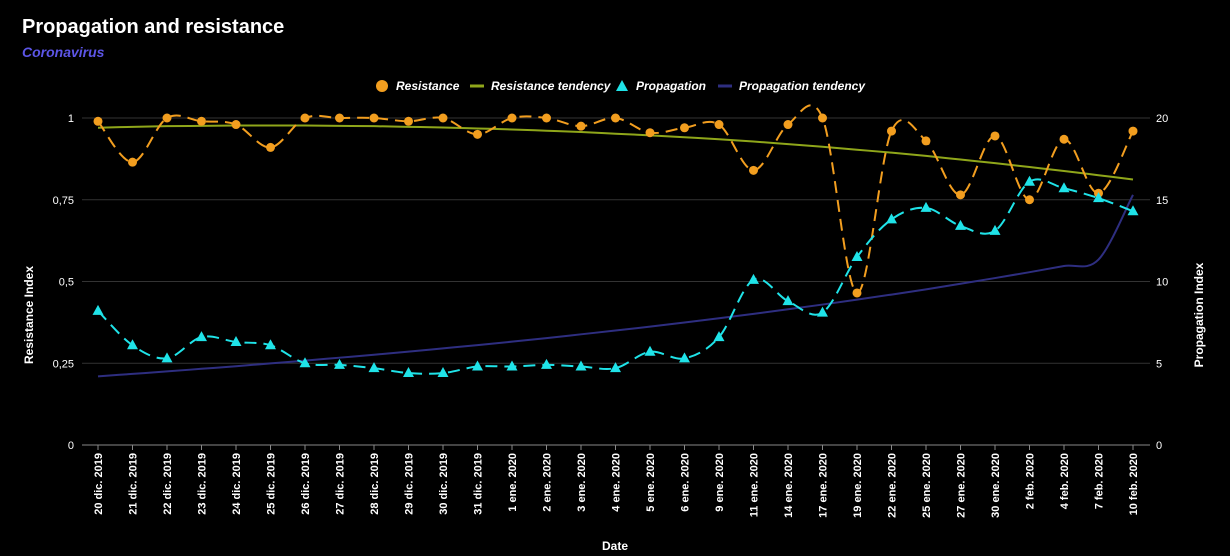 This screenshot has width=1230, height=556. I want to click on x-tick-label: 6 ene. 2020, so click(686, 482).